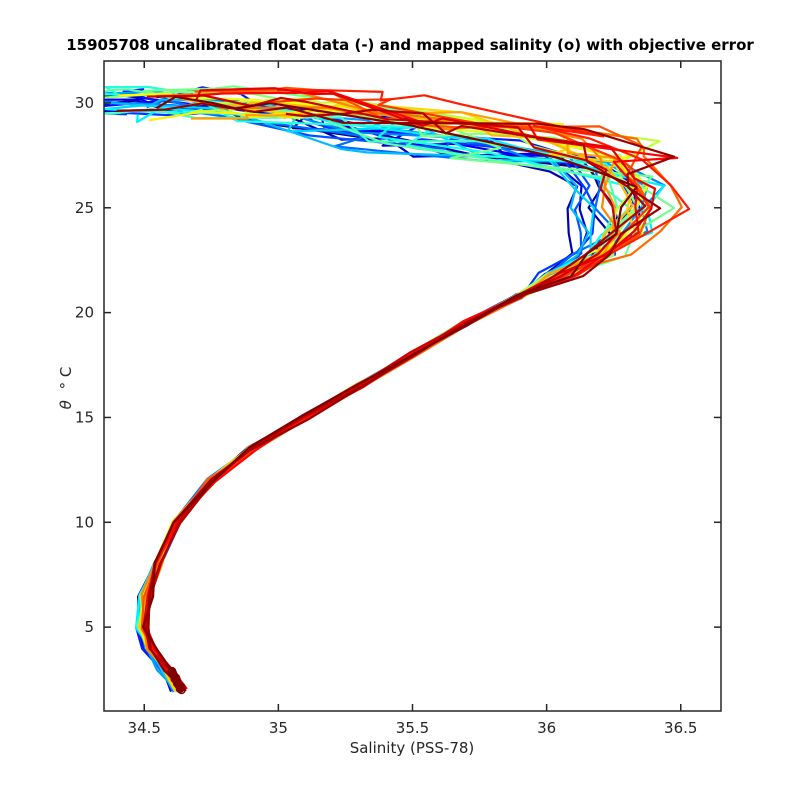 The width and height of the screenshot is (800, 800). What do you see at coordinates (84, 417) in the screenshot?
I see `y-tick-label: 15` at bounding box center [84, 417].